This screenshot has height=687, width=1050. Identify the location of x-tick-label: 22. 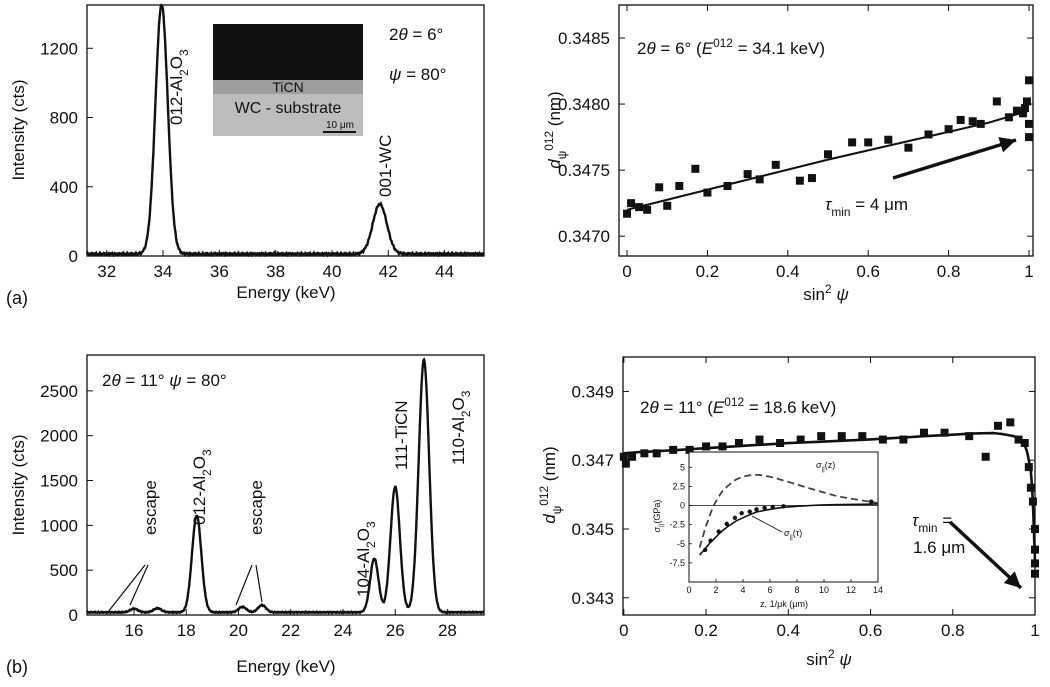
(290, 630).